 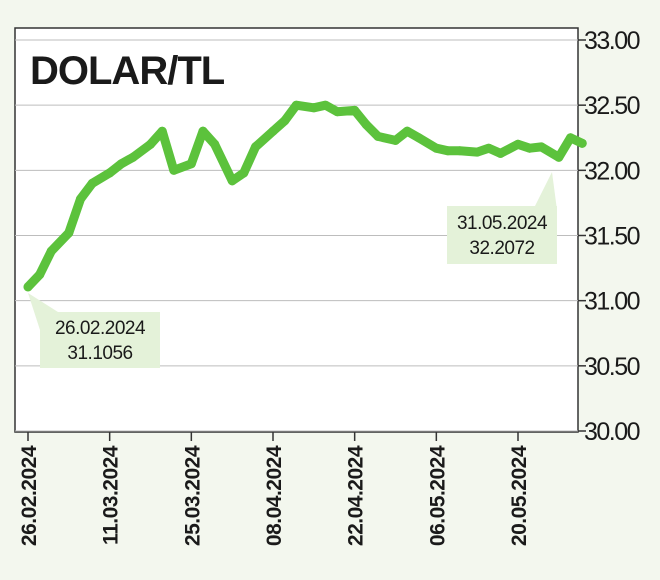 I want to click on ytick-label: 30.00, so click(x=612, y=432).